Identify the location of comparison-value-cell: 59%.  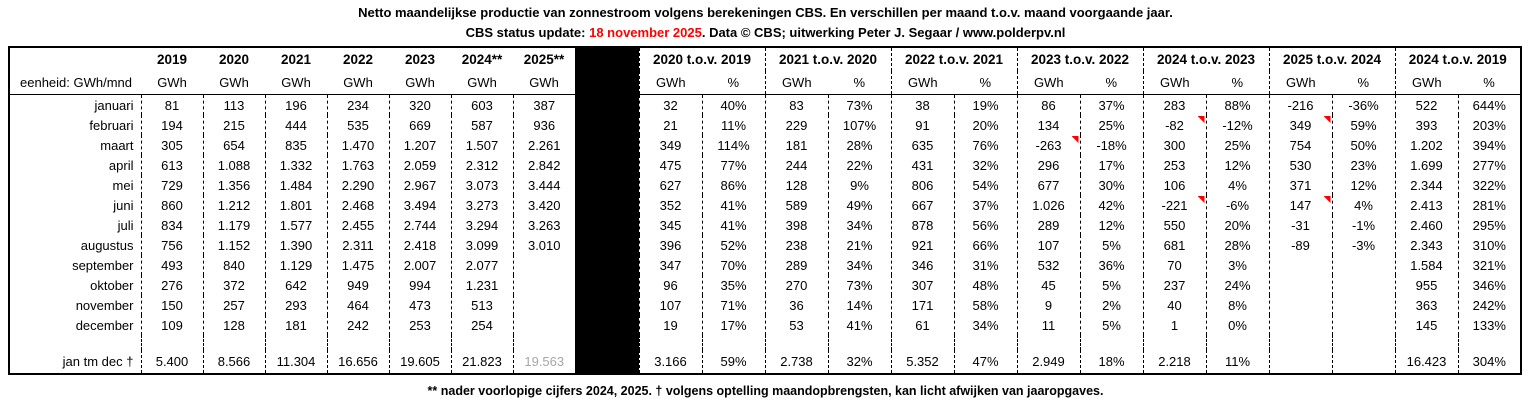
(733, 362).